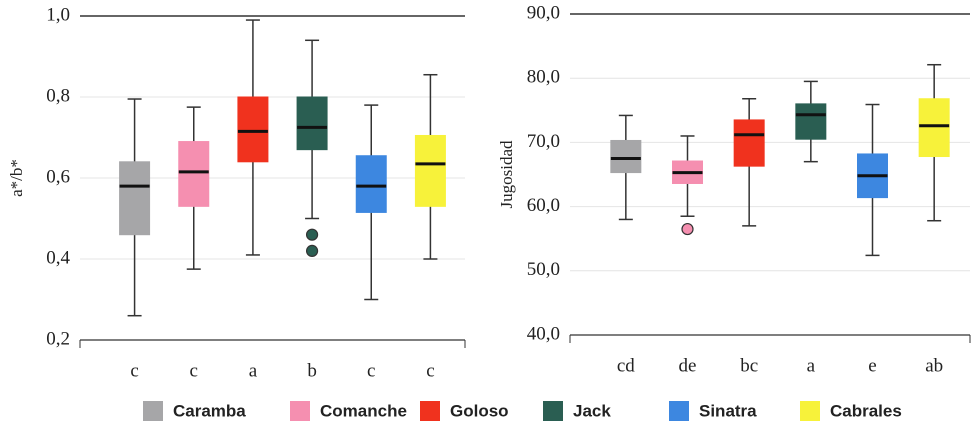  I want to click on legend-label: Goloso, so click(479, 410).